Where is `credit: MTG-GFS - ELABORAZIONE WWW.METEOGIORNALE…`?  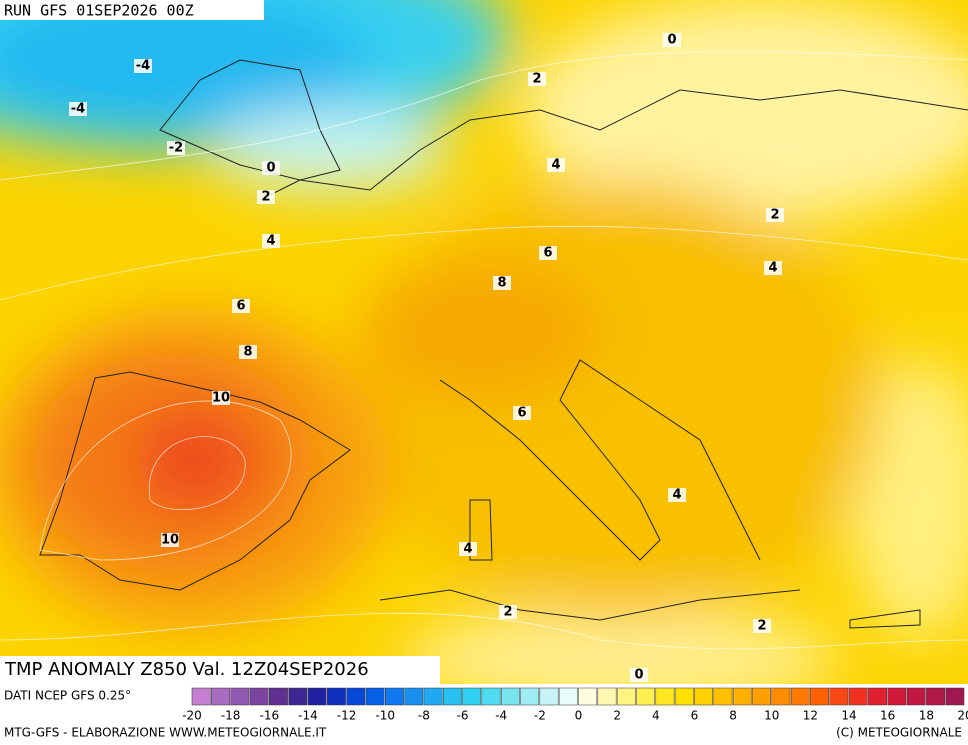 credit: MTG-GFS - ELABORAZIONE WWW.METEOGIORNALE… is located at coordinates (165, 733).